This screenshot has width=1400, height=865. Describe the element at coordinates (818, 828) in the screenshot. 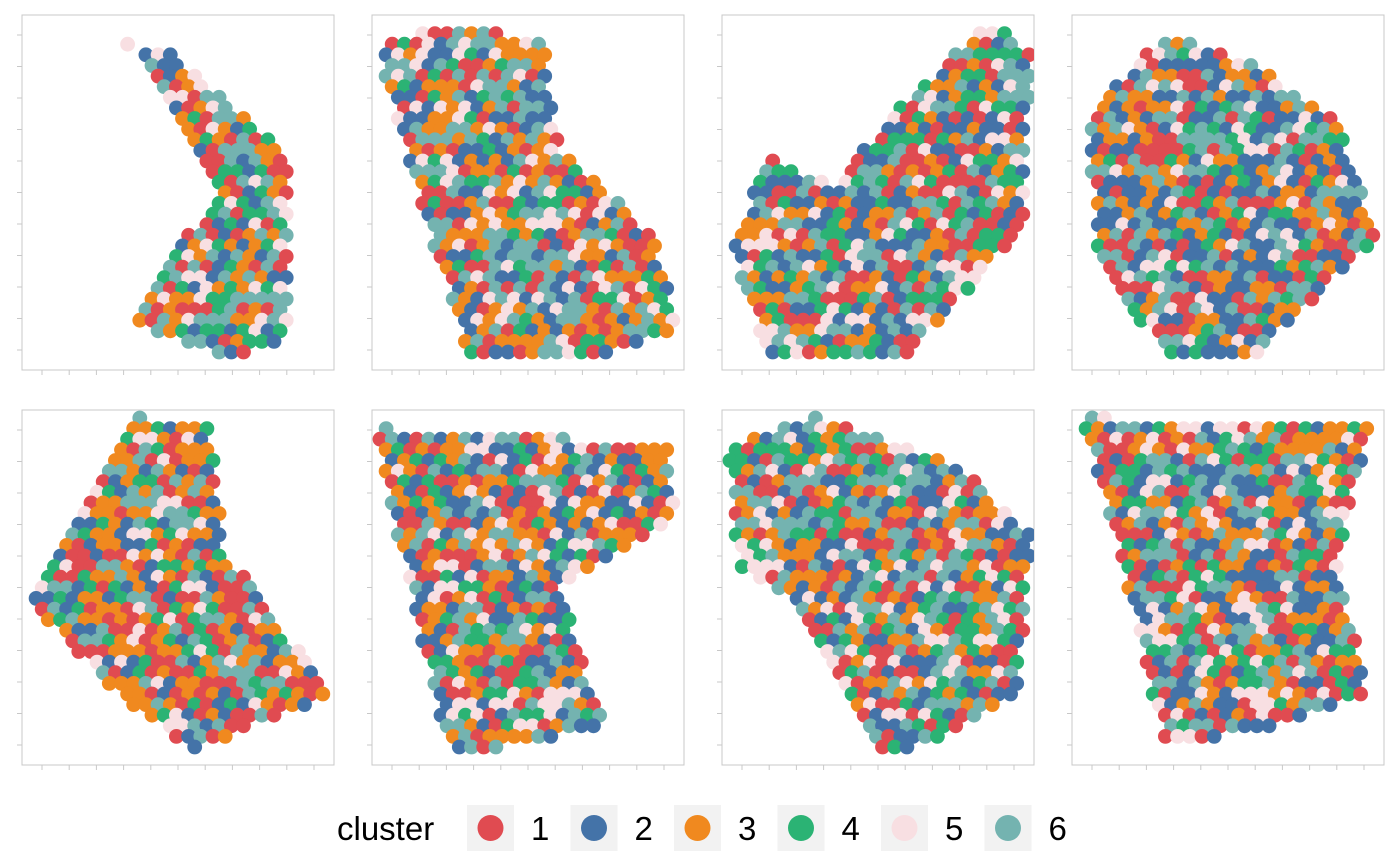

I see `legend-entry-4: 4` at that location.